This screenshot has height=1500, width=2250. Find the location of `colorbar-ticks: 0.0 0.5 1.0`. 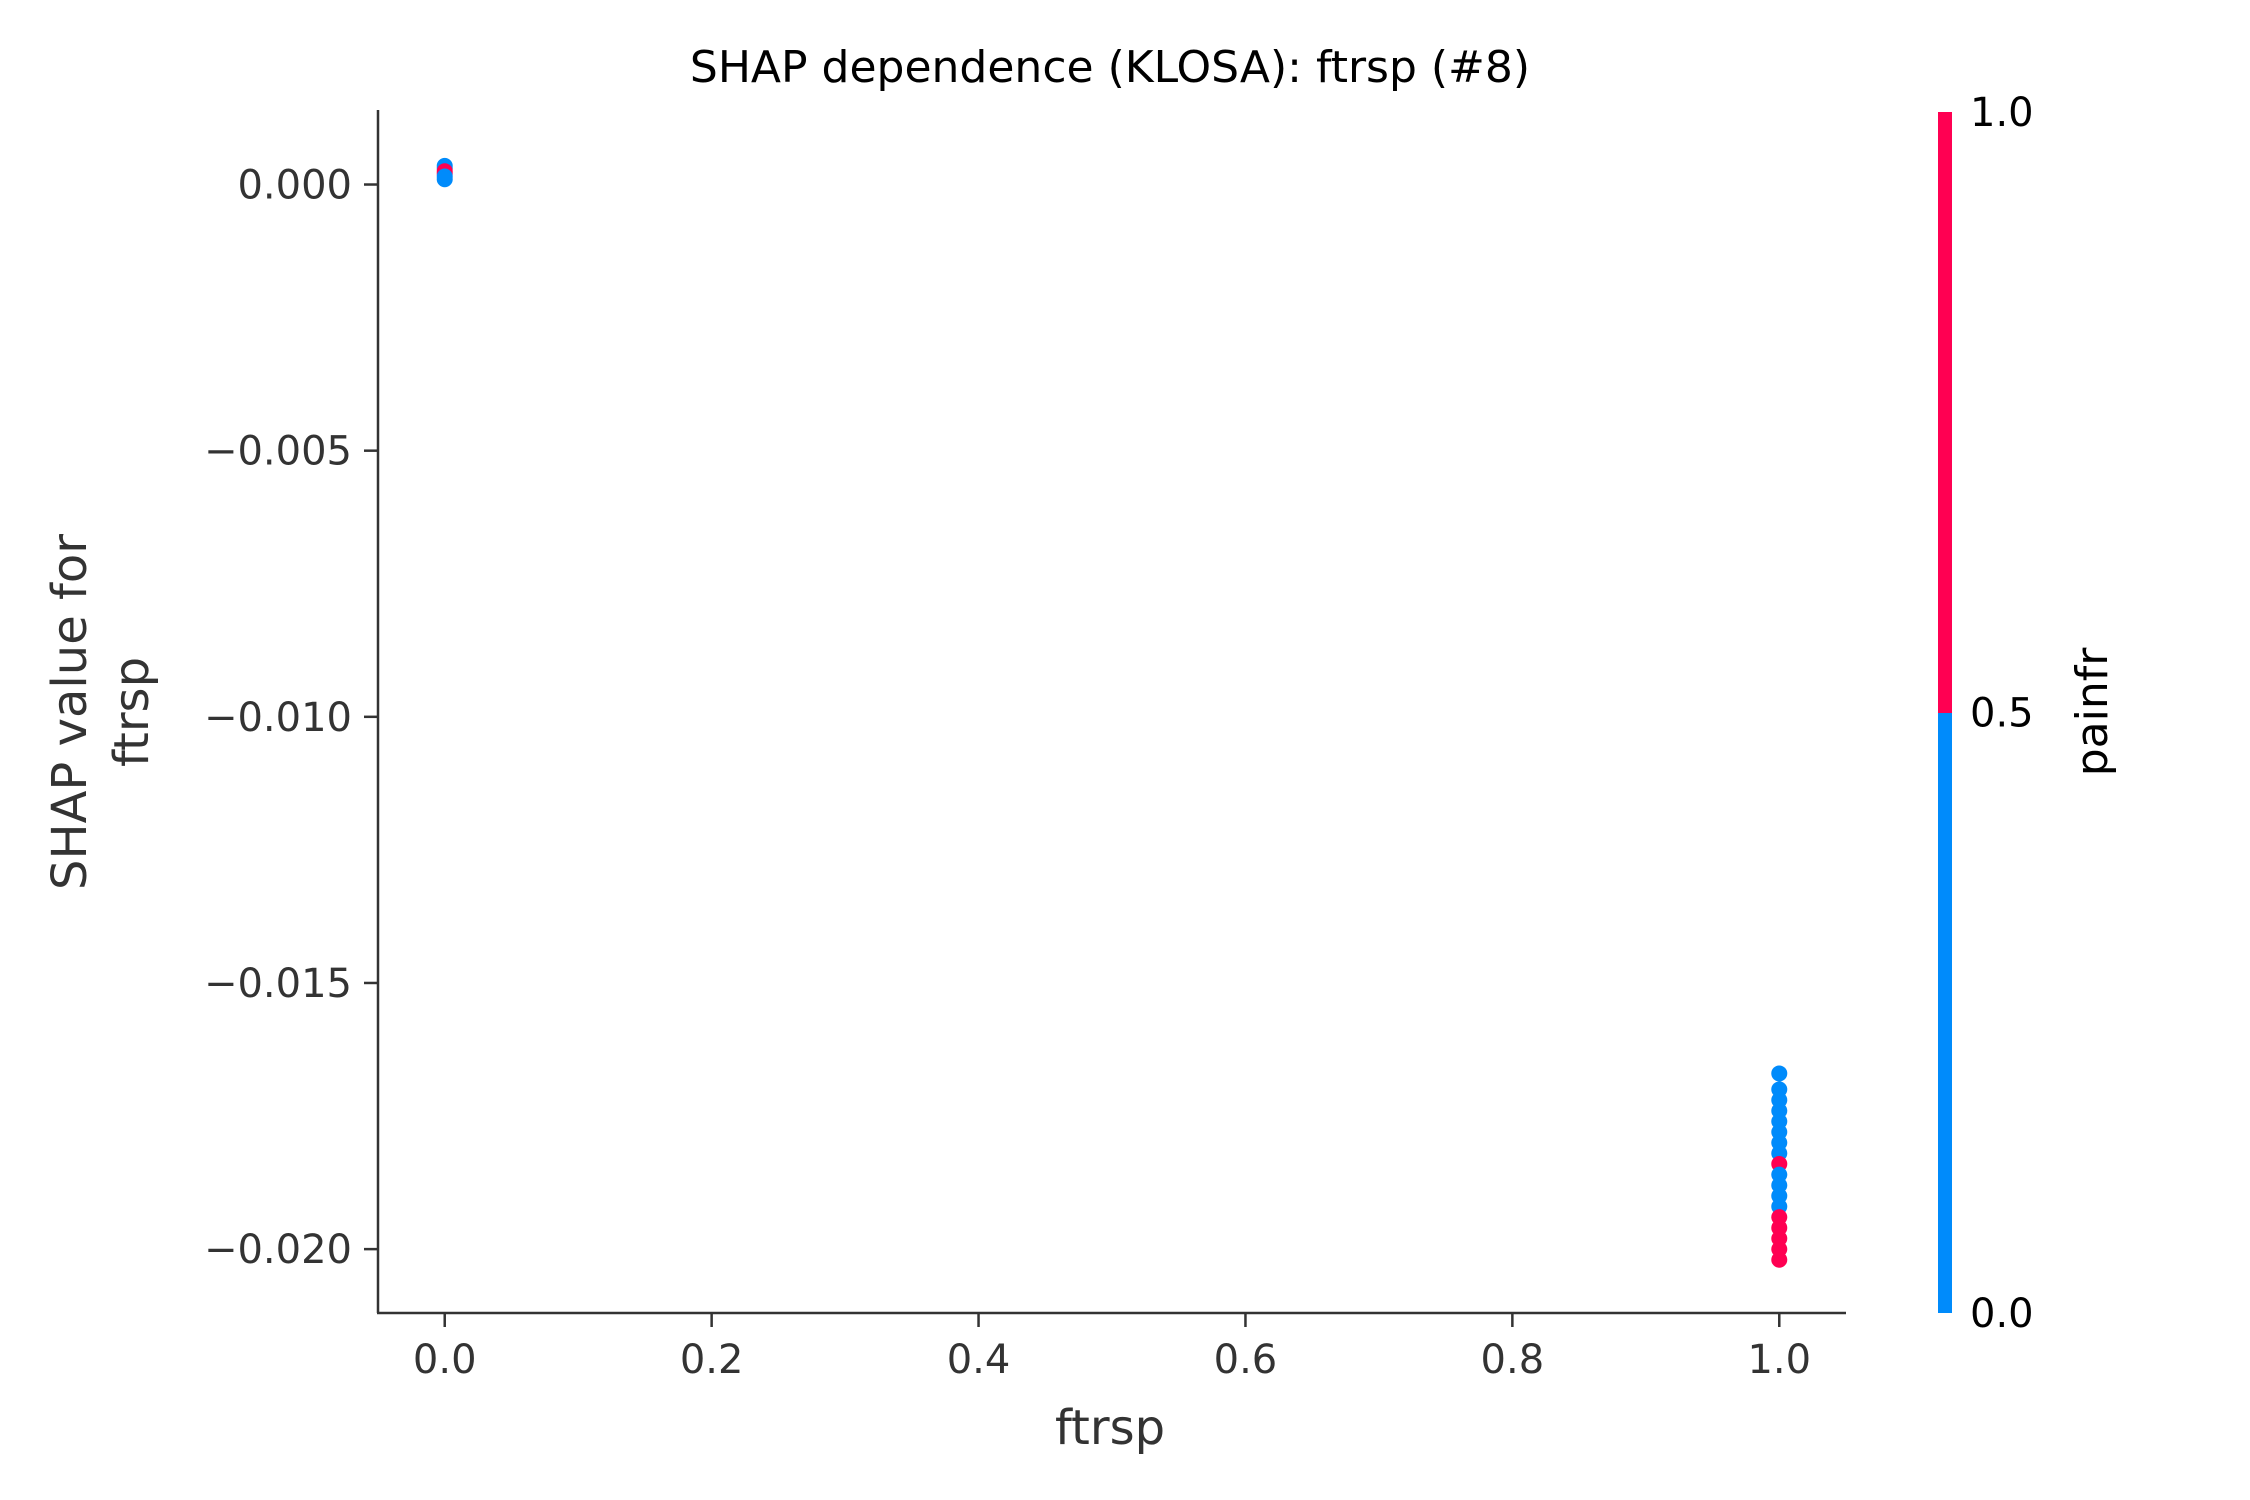

colorbar-ticks: 0.0 0.5 1.0 is located at coordinates (2002, 713).